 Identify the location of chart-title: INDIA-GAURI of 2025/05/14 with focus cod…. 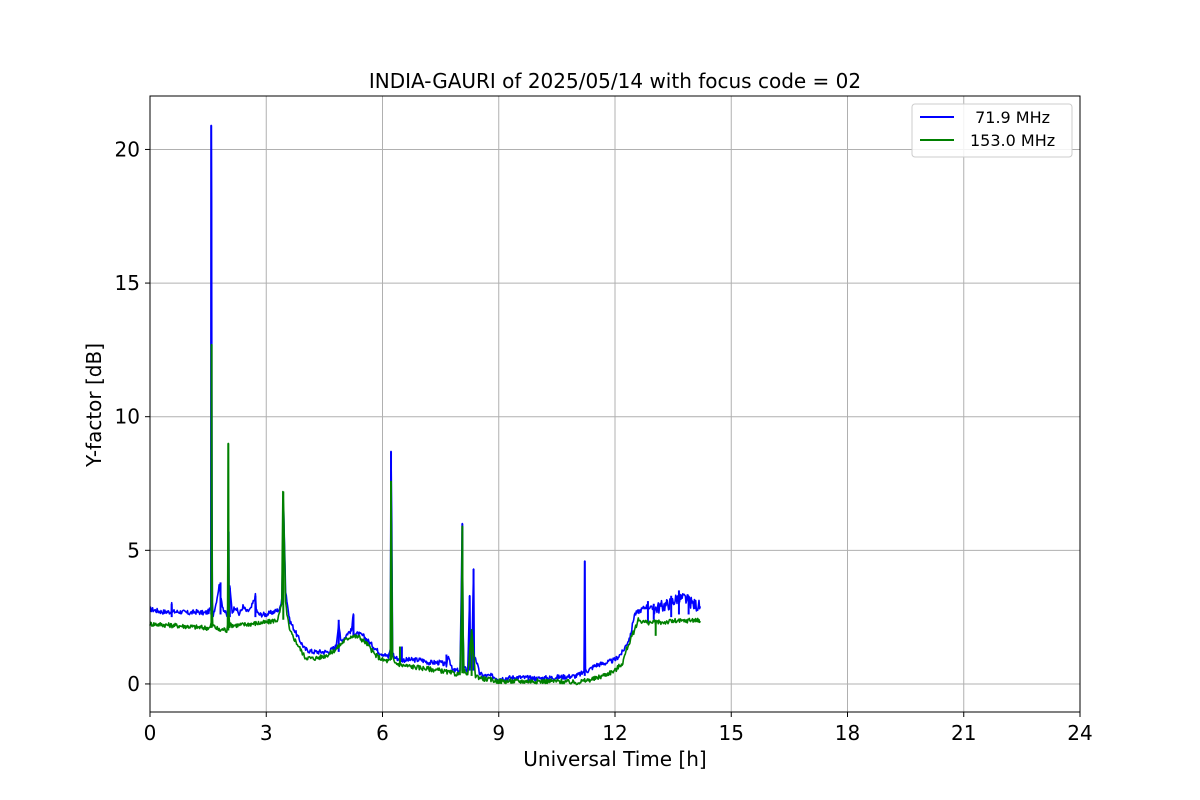
(615, 81).